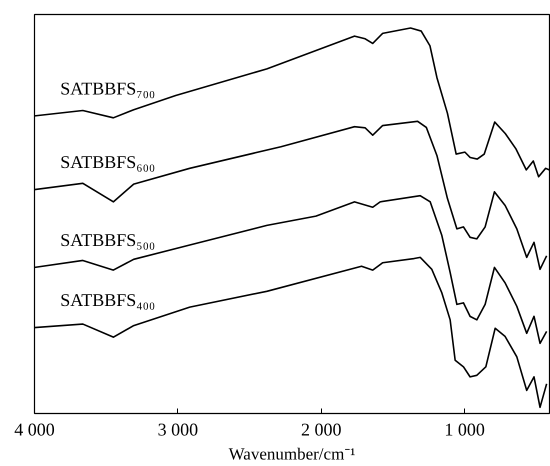 This screenshot has width=550, height=466. I want to click on series-label: SATBBFS₆₀₀, so click(108, 162).